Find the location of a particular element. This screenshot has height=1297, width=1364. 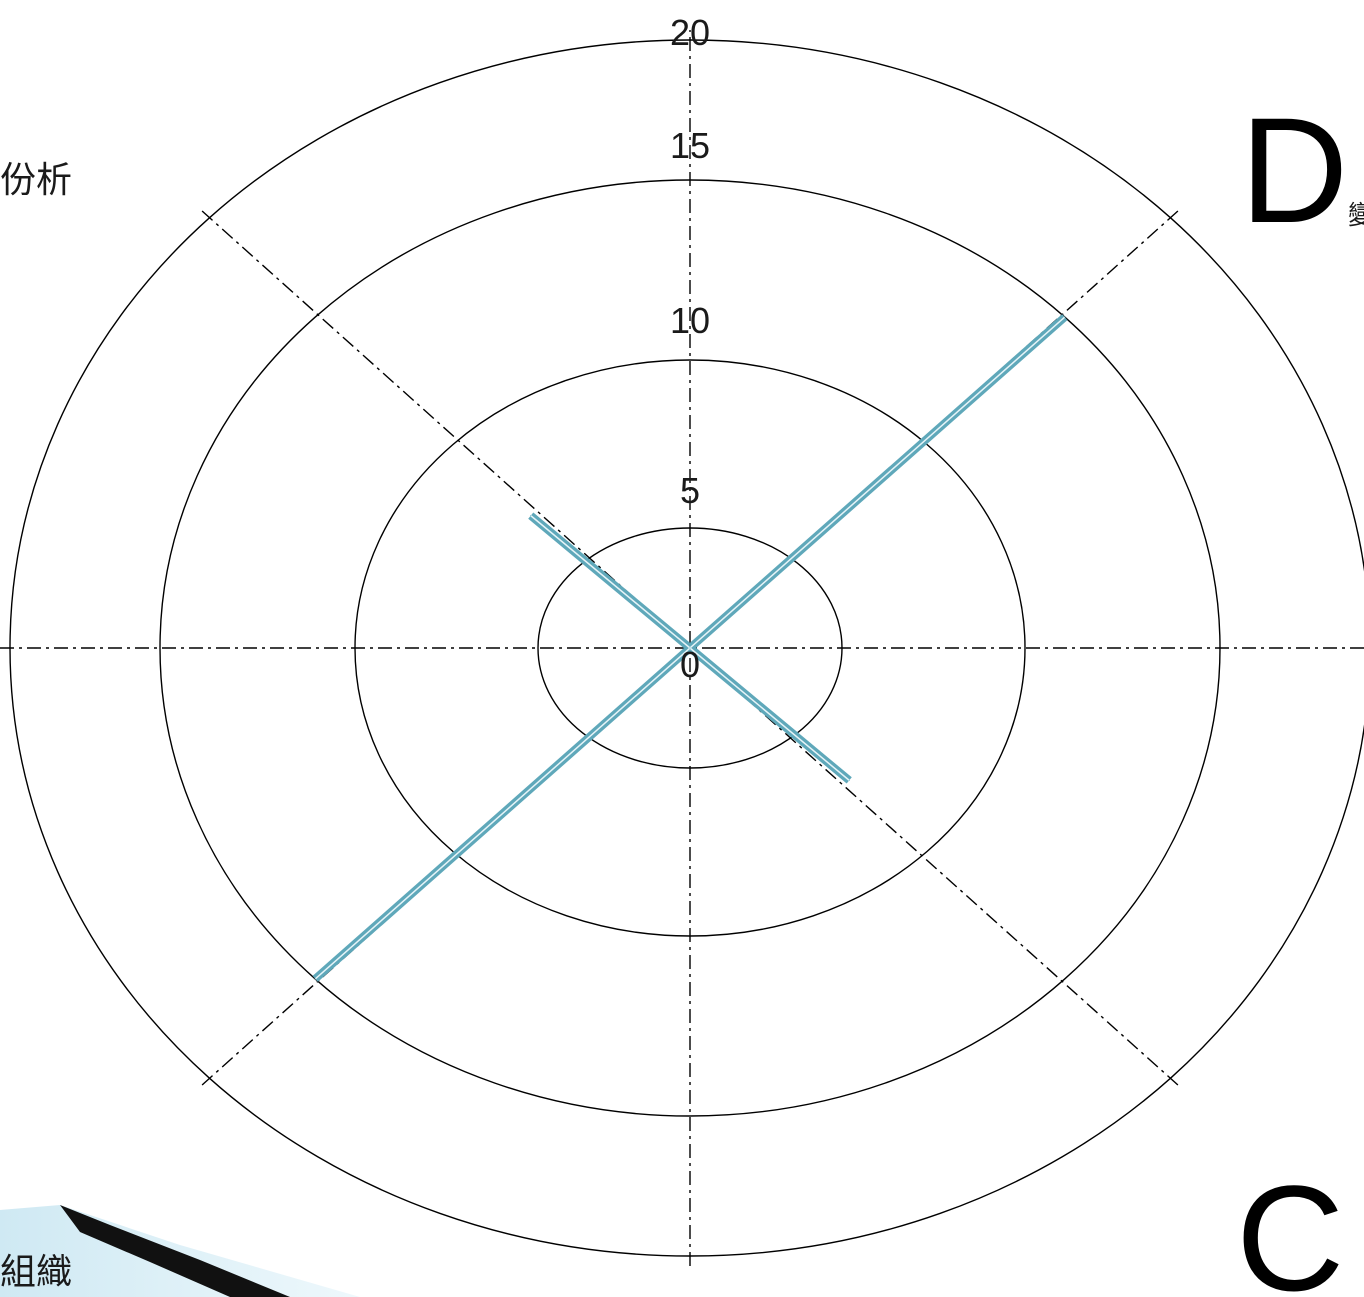

right-bottom-letter: C is located at coordinates (1290, 1225).